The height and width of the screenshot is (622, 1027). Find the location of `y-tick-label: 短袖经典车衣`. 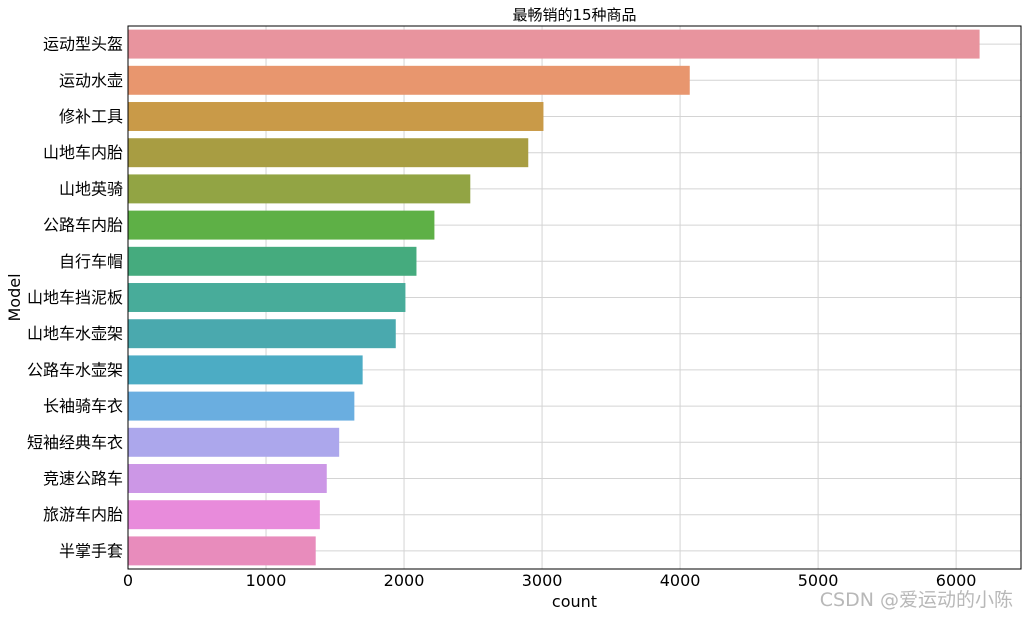

y-tick-label: 短袖经典车衣 is located at coordinates (75, 442).